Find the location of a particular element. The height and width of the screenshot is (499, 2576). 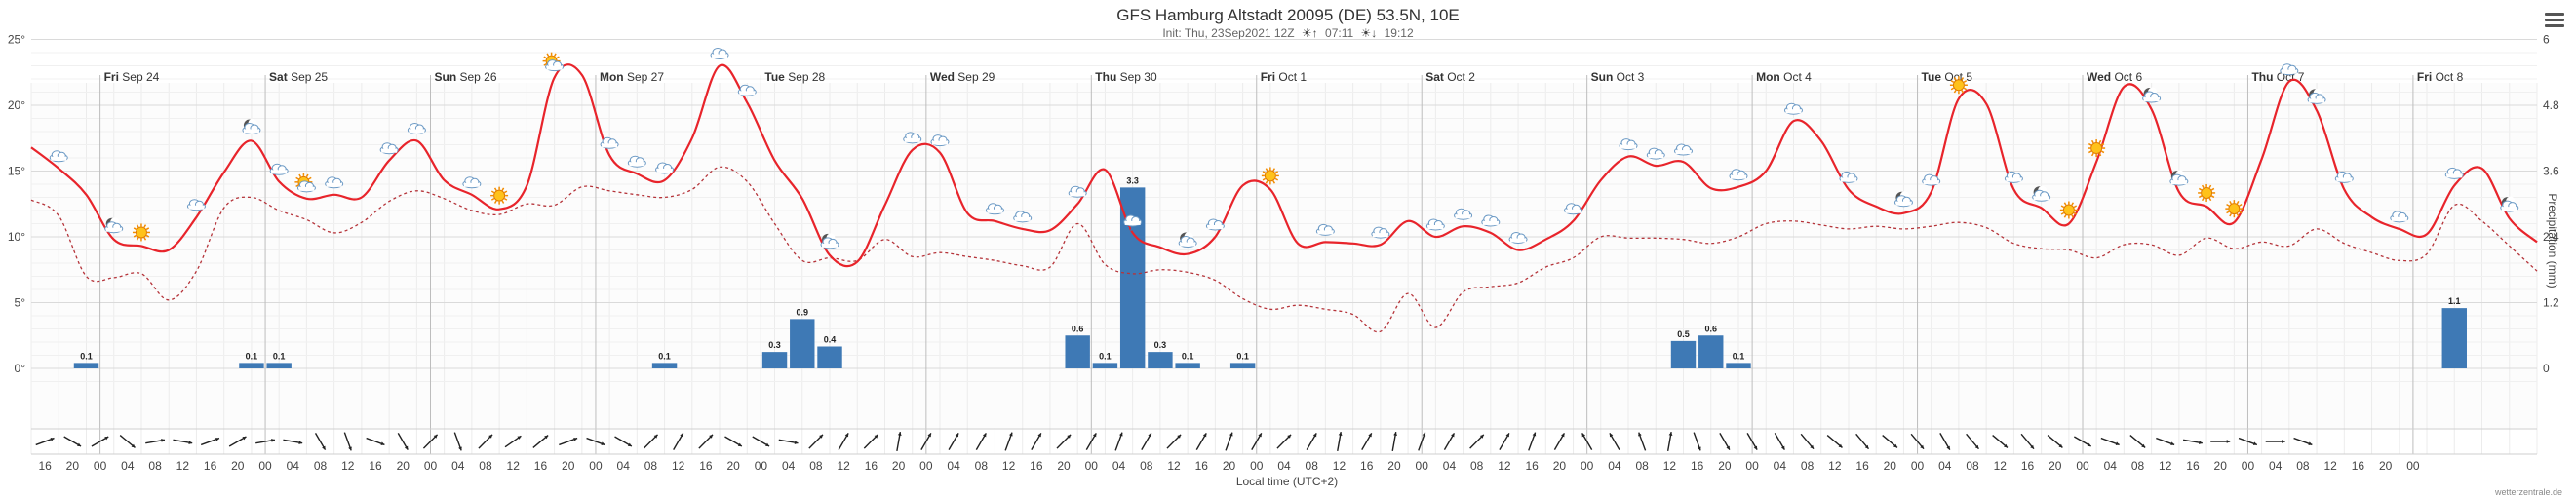

day-label: Wed Sep 29 is located at coordinates (962, 77).